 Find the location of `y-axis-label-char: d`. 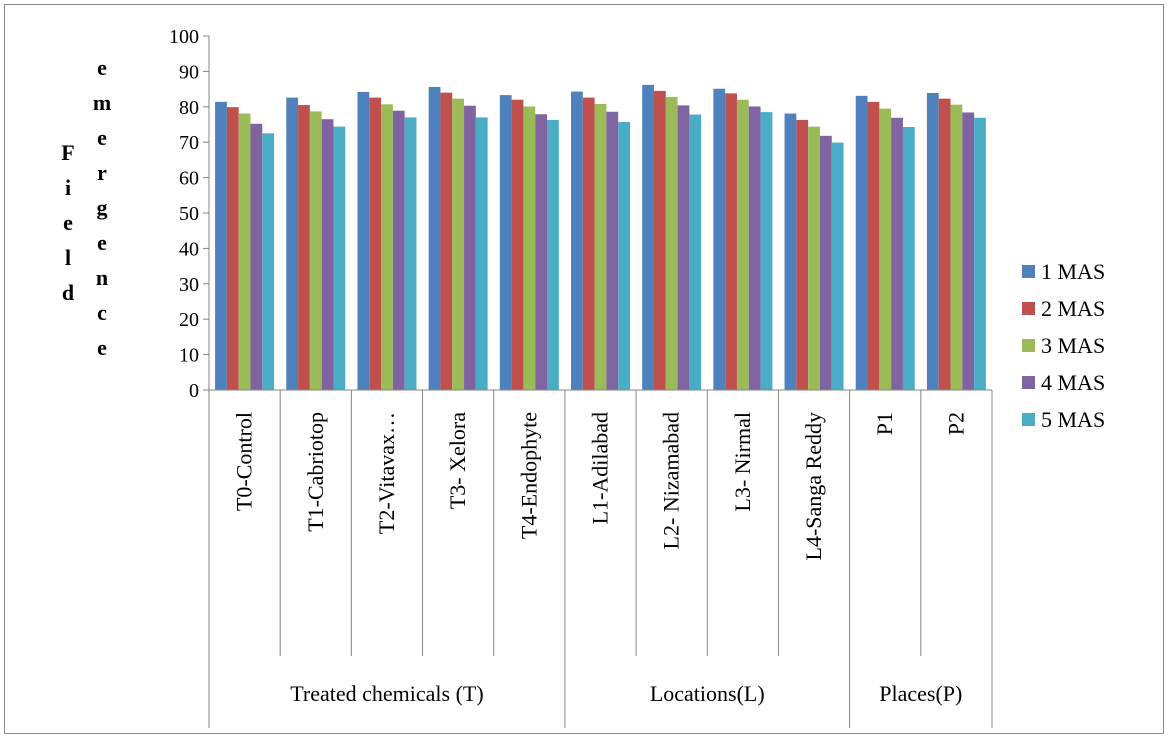

y-axis-label-char: d is located at coordinates (68, 292).